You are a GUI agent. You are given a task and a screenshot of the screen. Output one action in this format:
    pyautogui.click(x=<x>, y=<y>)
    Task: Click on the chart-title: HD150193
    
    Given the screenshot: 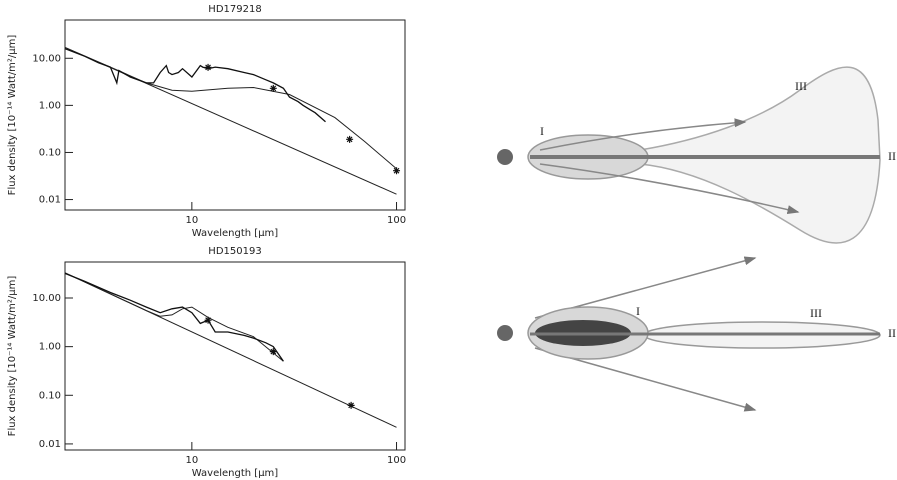 What is the action you would take?
    pyautogui.click(x=234, y=251)
    